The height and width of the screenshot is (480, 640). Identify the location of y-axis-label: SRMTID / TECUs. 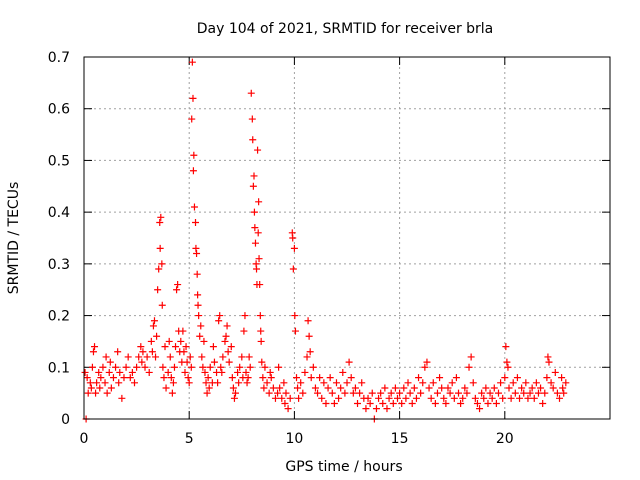
(14, 238).